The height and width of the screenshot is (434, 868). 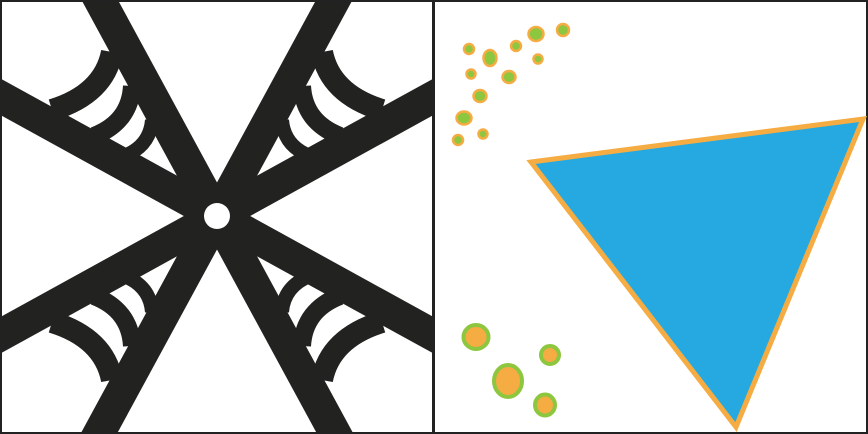 I want to click on upper-dot-cluster, so click(x=511, y=84).